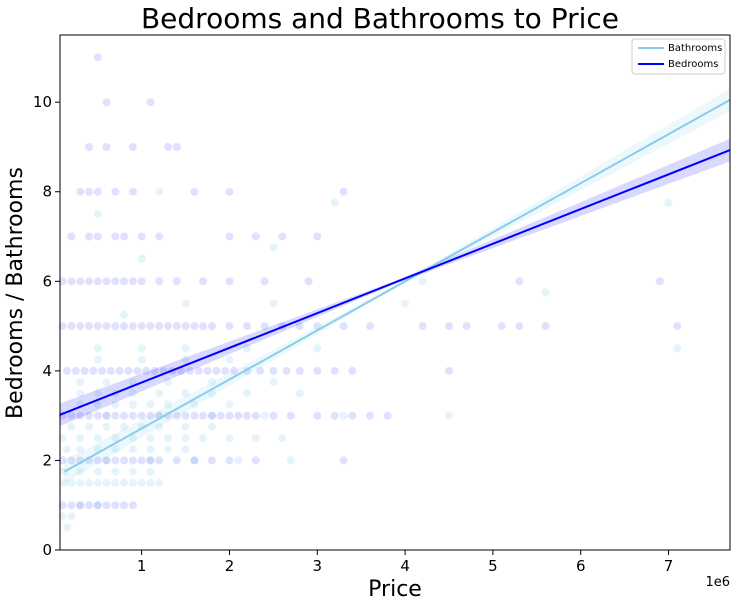  Describe the element at coordinates (47, 281) in the screenshot. I see `y-tick-label: 6` at that location.